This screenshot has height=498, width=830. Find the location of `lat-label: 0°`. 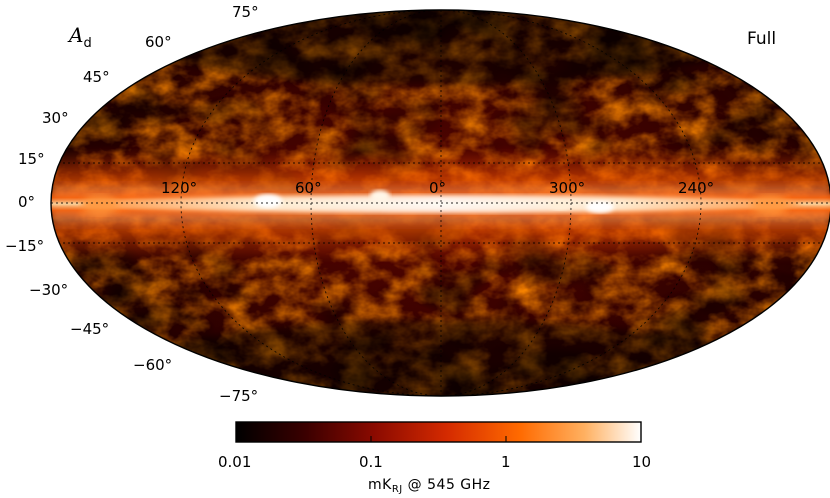

lat-label: 0° is located at coordinates (26, 202).